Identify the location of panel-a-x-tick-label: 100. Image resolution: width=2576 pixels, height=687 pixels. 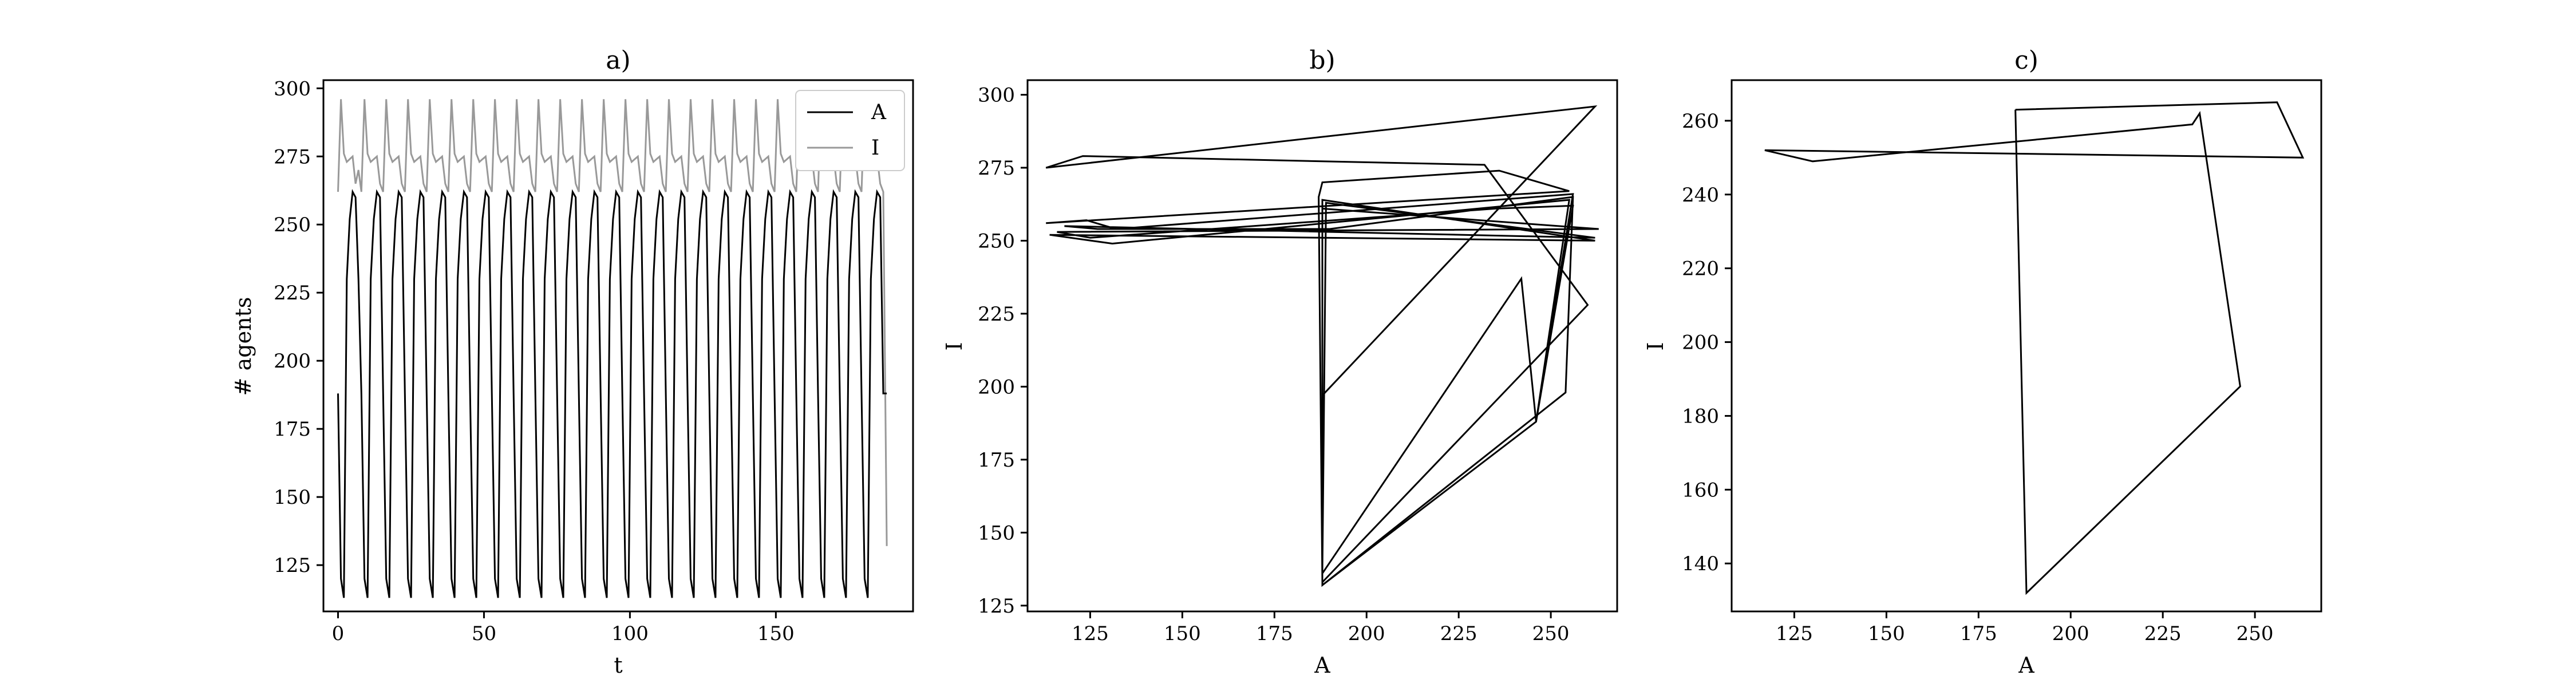
(630, 633).